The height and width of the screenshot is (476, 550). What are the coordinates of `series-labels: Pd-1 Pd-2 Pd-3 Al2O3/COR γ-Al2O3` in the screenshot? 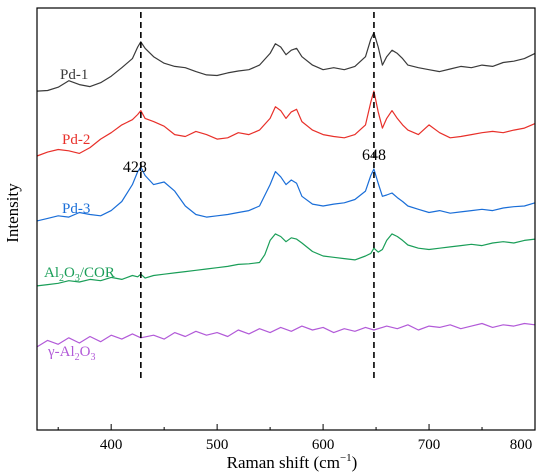 It's located at (79, 215).